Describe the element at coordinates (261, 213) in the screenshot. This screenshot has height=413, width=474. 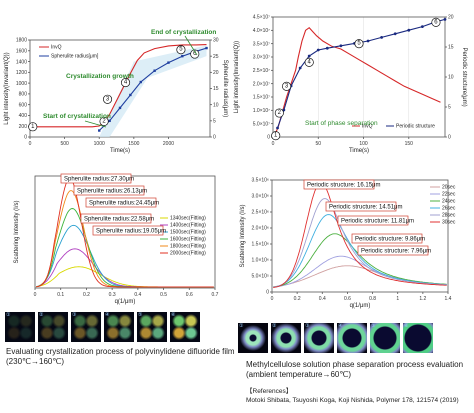
I see `y-tick-label: 2.5×10⁶` at that location.